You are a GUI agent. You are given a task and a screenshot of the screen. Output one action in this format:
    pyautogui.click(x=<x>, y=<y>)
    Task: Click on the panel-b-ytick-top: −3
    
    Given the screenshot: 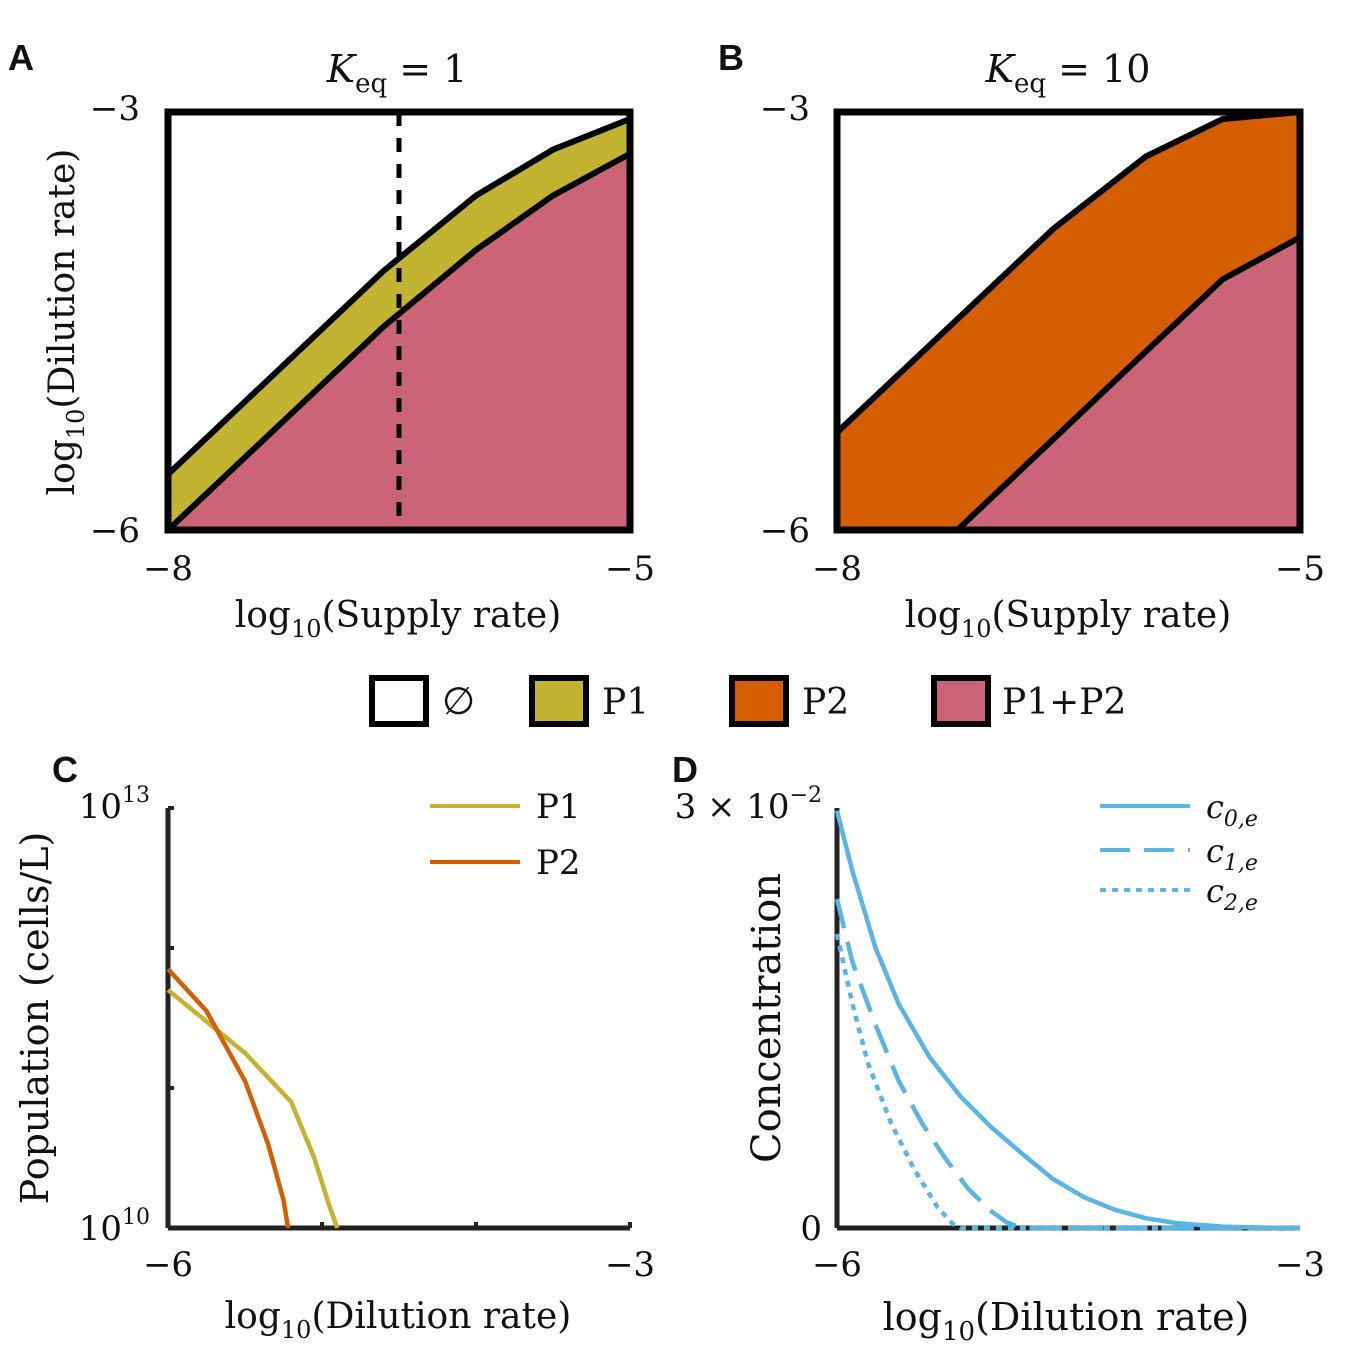 What is the action you would take?
    pyautogui.click(x=785, y=109)
    